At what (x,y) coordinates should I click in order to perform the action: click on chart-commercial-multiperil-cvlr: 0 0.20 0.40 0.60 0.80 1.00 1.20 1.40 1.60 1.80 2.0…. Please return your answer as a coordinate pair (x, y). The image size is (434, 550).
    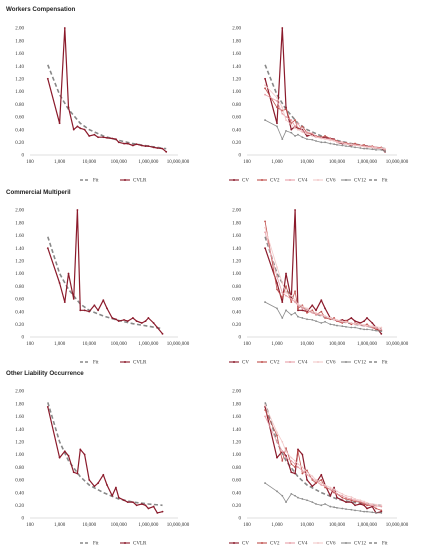
    Looking at the image, I should click on (102, 287).